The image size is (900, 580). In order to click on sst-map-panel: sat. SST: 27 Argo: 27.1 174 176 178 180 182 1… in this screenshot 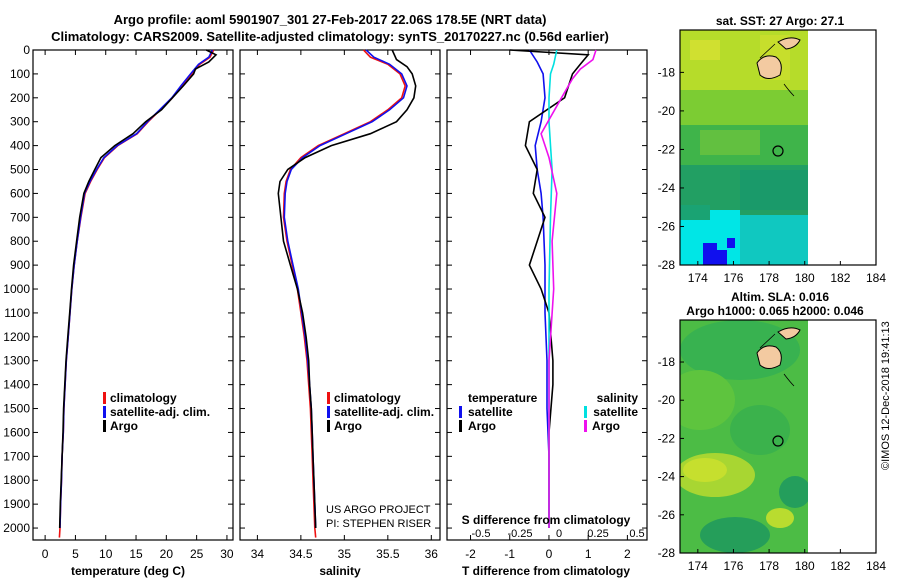, I will do `click(772, 149)`.